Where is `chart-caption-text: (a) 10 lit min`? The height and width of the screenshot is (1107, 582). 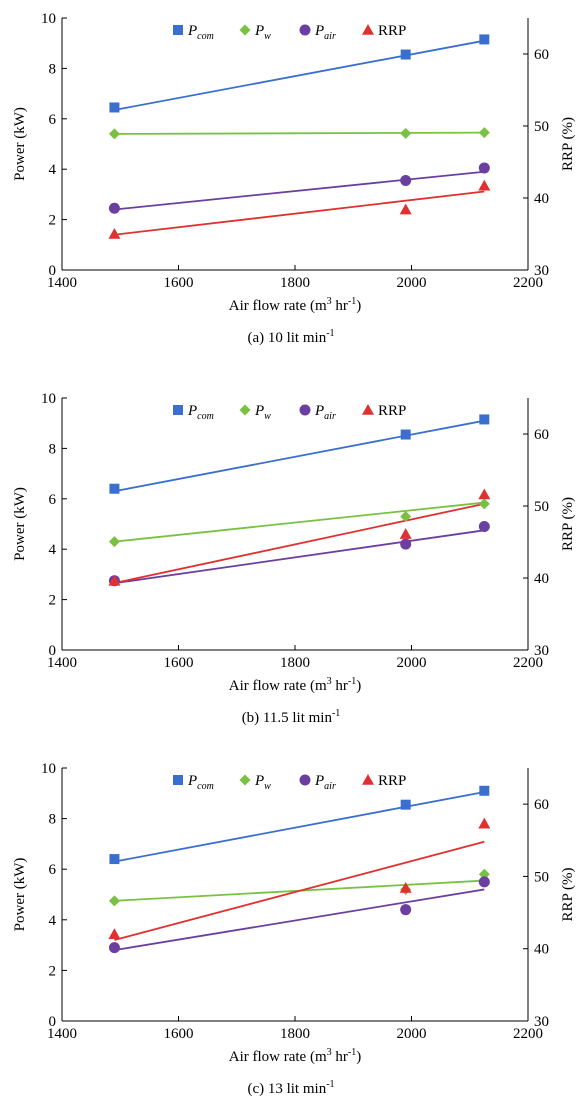 chart-caption-text: (a) 10 lit min is located at coordinates (286, 338).